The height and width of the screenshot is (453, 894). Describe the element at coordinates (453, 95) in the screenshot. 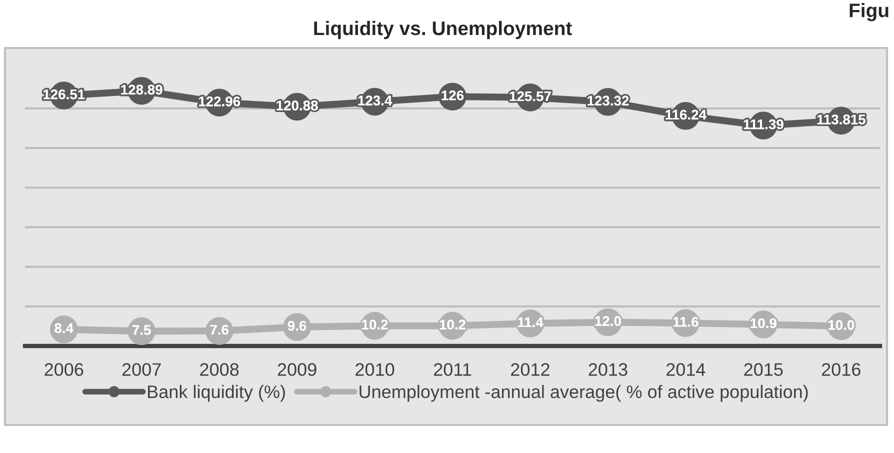

I see `data-label: 126` at that location.